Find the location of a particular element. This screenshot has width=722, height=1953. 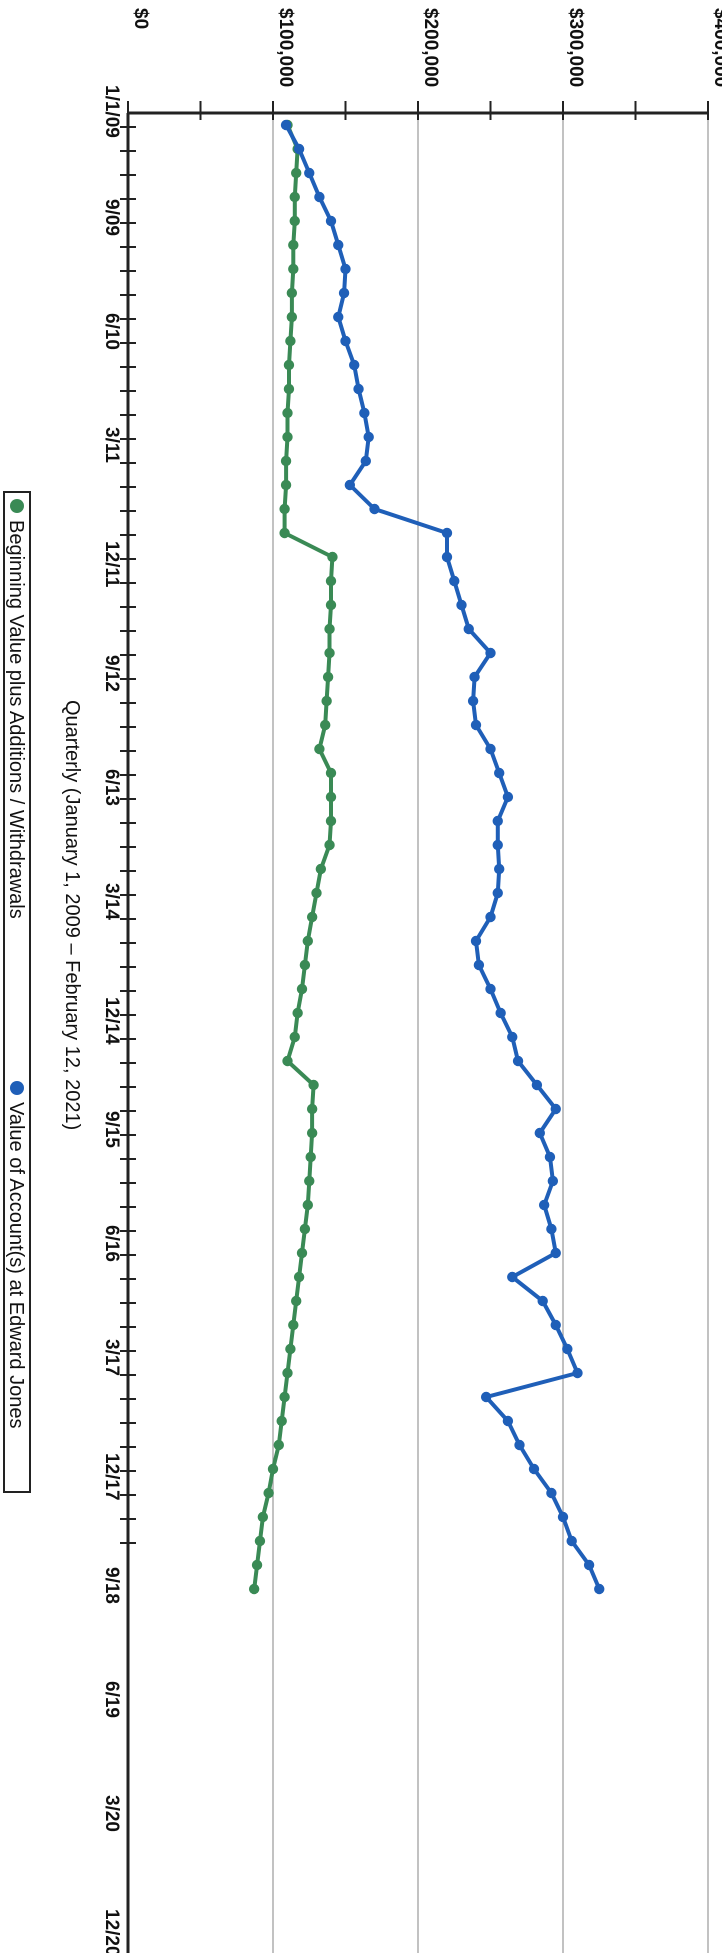

category-tick-label: 3/17 is located at coordinates (111, 1357).